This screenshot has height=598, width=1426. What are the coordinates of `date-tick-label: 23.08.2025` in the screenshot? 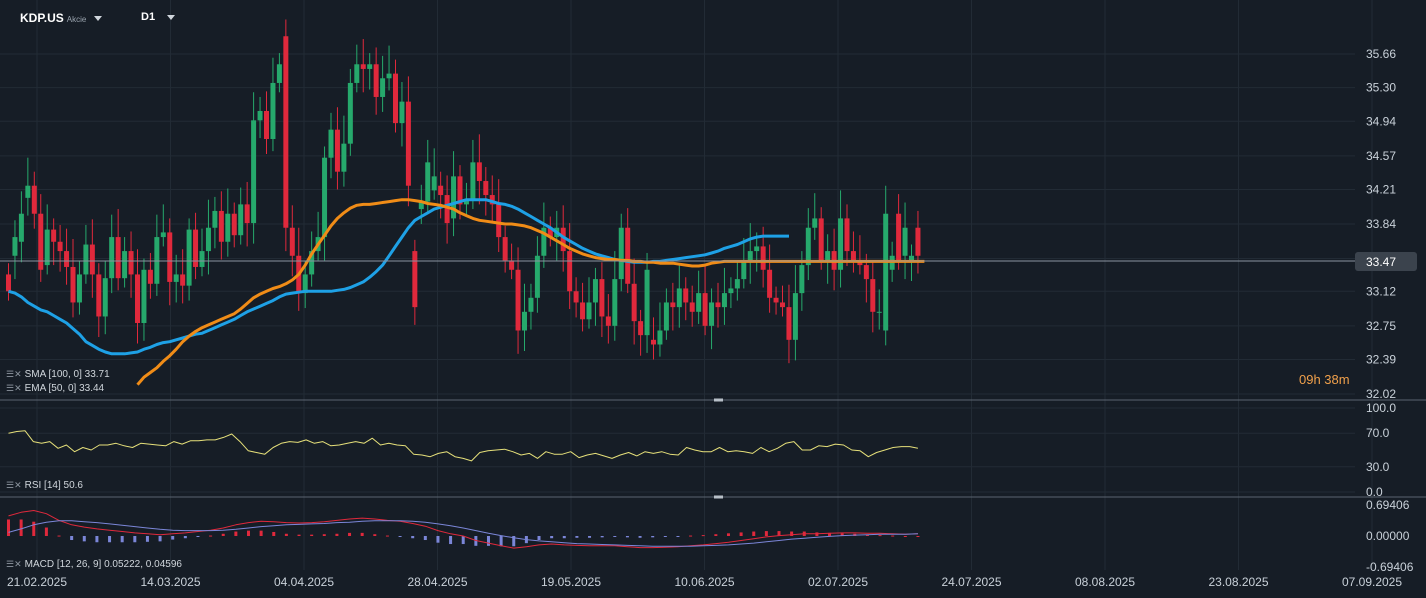 It's located at (1238, 582).